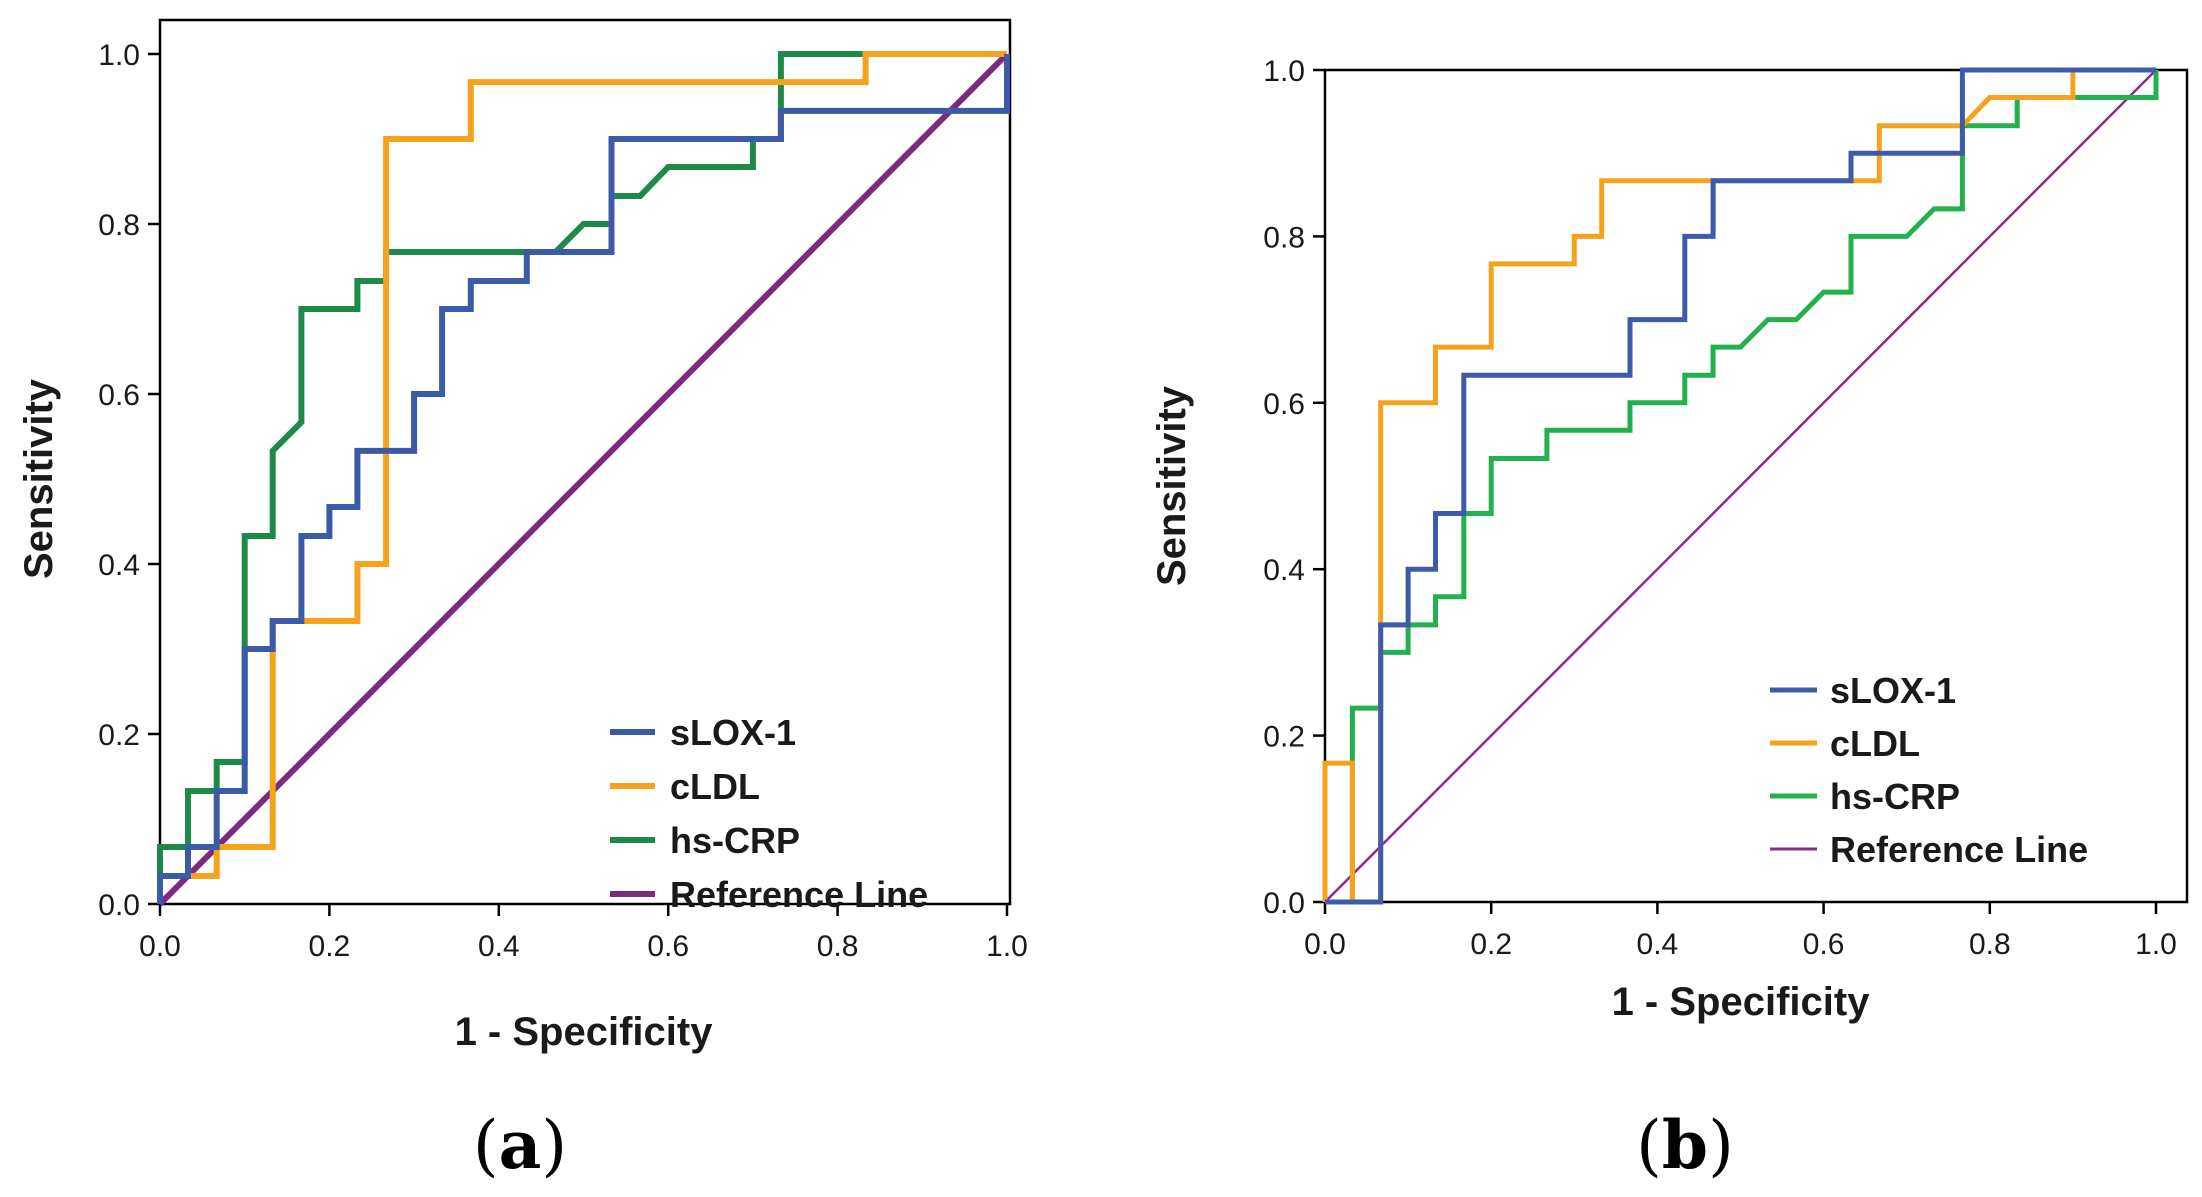  I want to click on panel-label: (b), so click(1685, 1145).